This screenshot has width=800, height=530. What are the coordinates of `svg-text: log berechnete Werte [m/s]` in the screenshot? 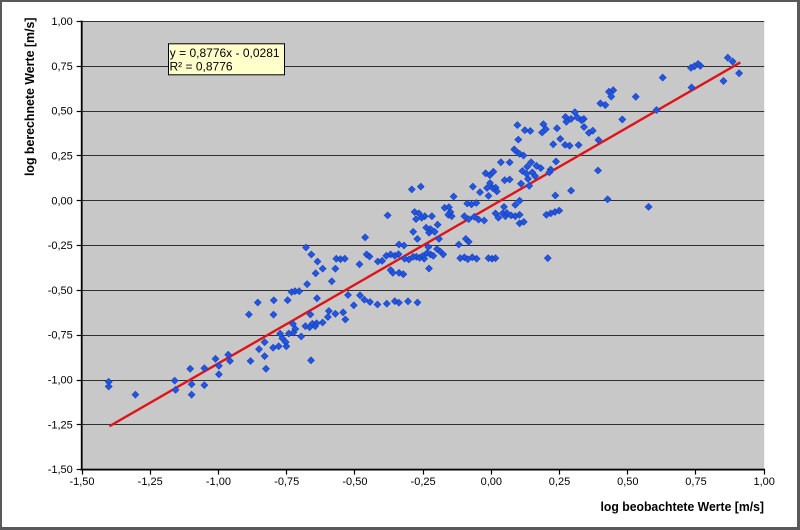 It's located at (29, 97).